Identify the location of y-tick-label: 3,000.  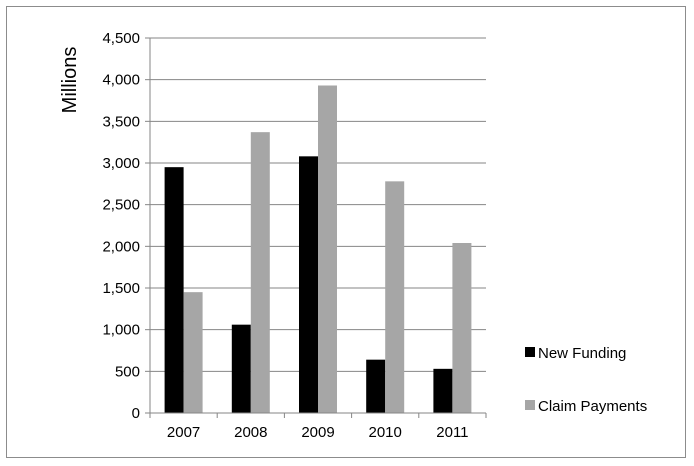
(121, 163).